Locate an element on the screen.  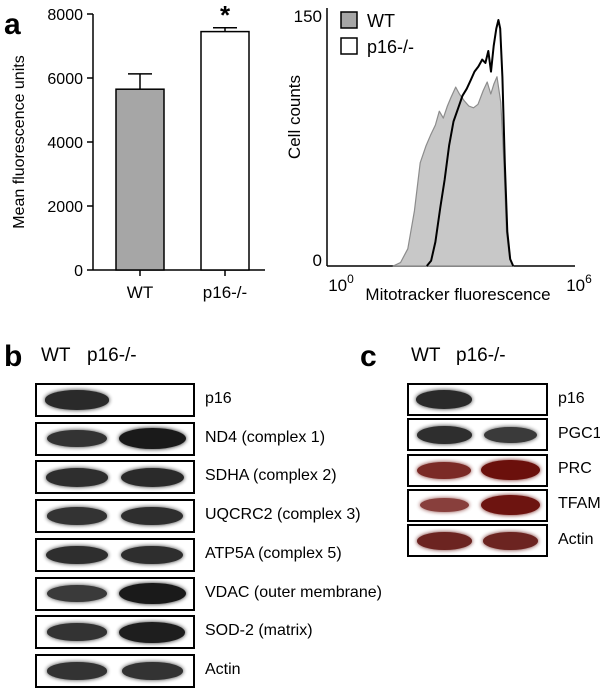
y-tick-label: 8000 is located at coordinates (65, 15).